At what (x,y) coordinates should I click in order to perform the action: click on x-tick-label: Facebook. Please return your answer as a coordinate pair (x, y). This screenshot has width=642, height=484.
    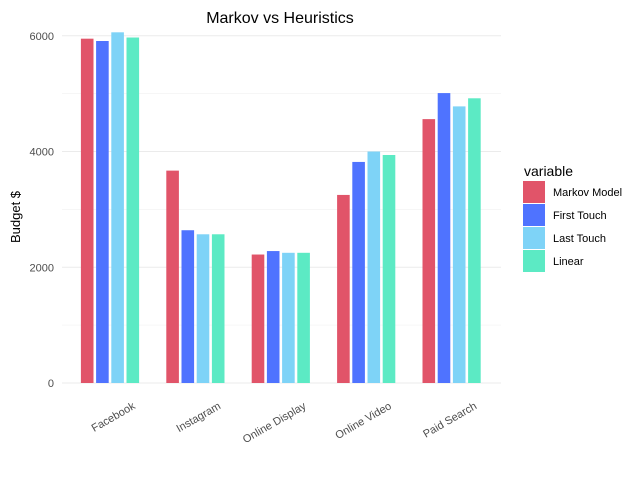
    Looking at the image, I should click on (114, 417).